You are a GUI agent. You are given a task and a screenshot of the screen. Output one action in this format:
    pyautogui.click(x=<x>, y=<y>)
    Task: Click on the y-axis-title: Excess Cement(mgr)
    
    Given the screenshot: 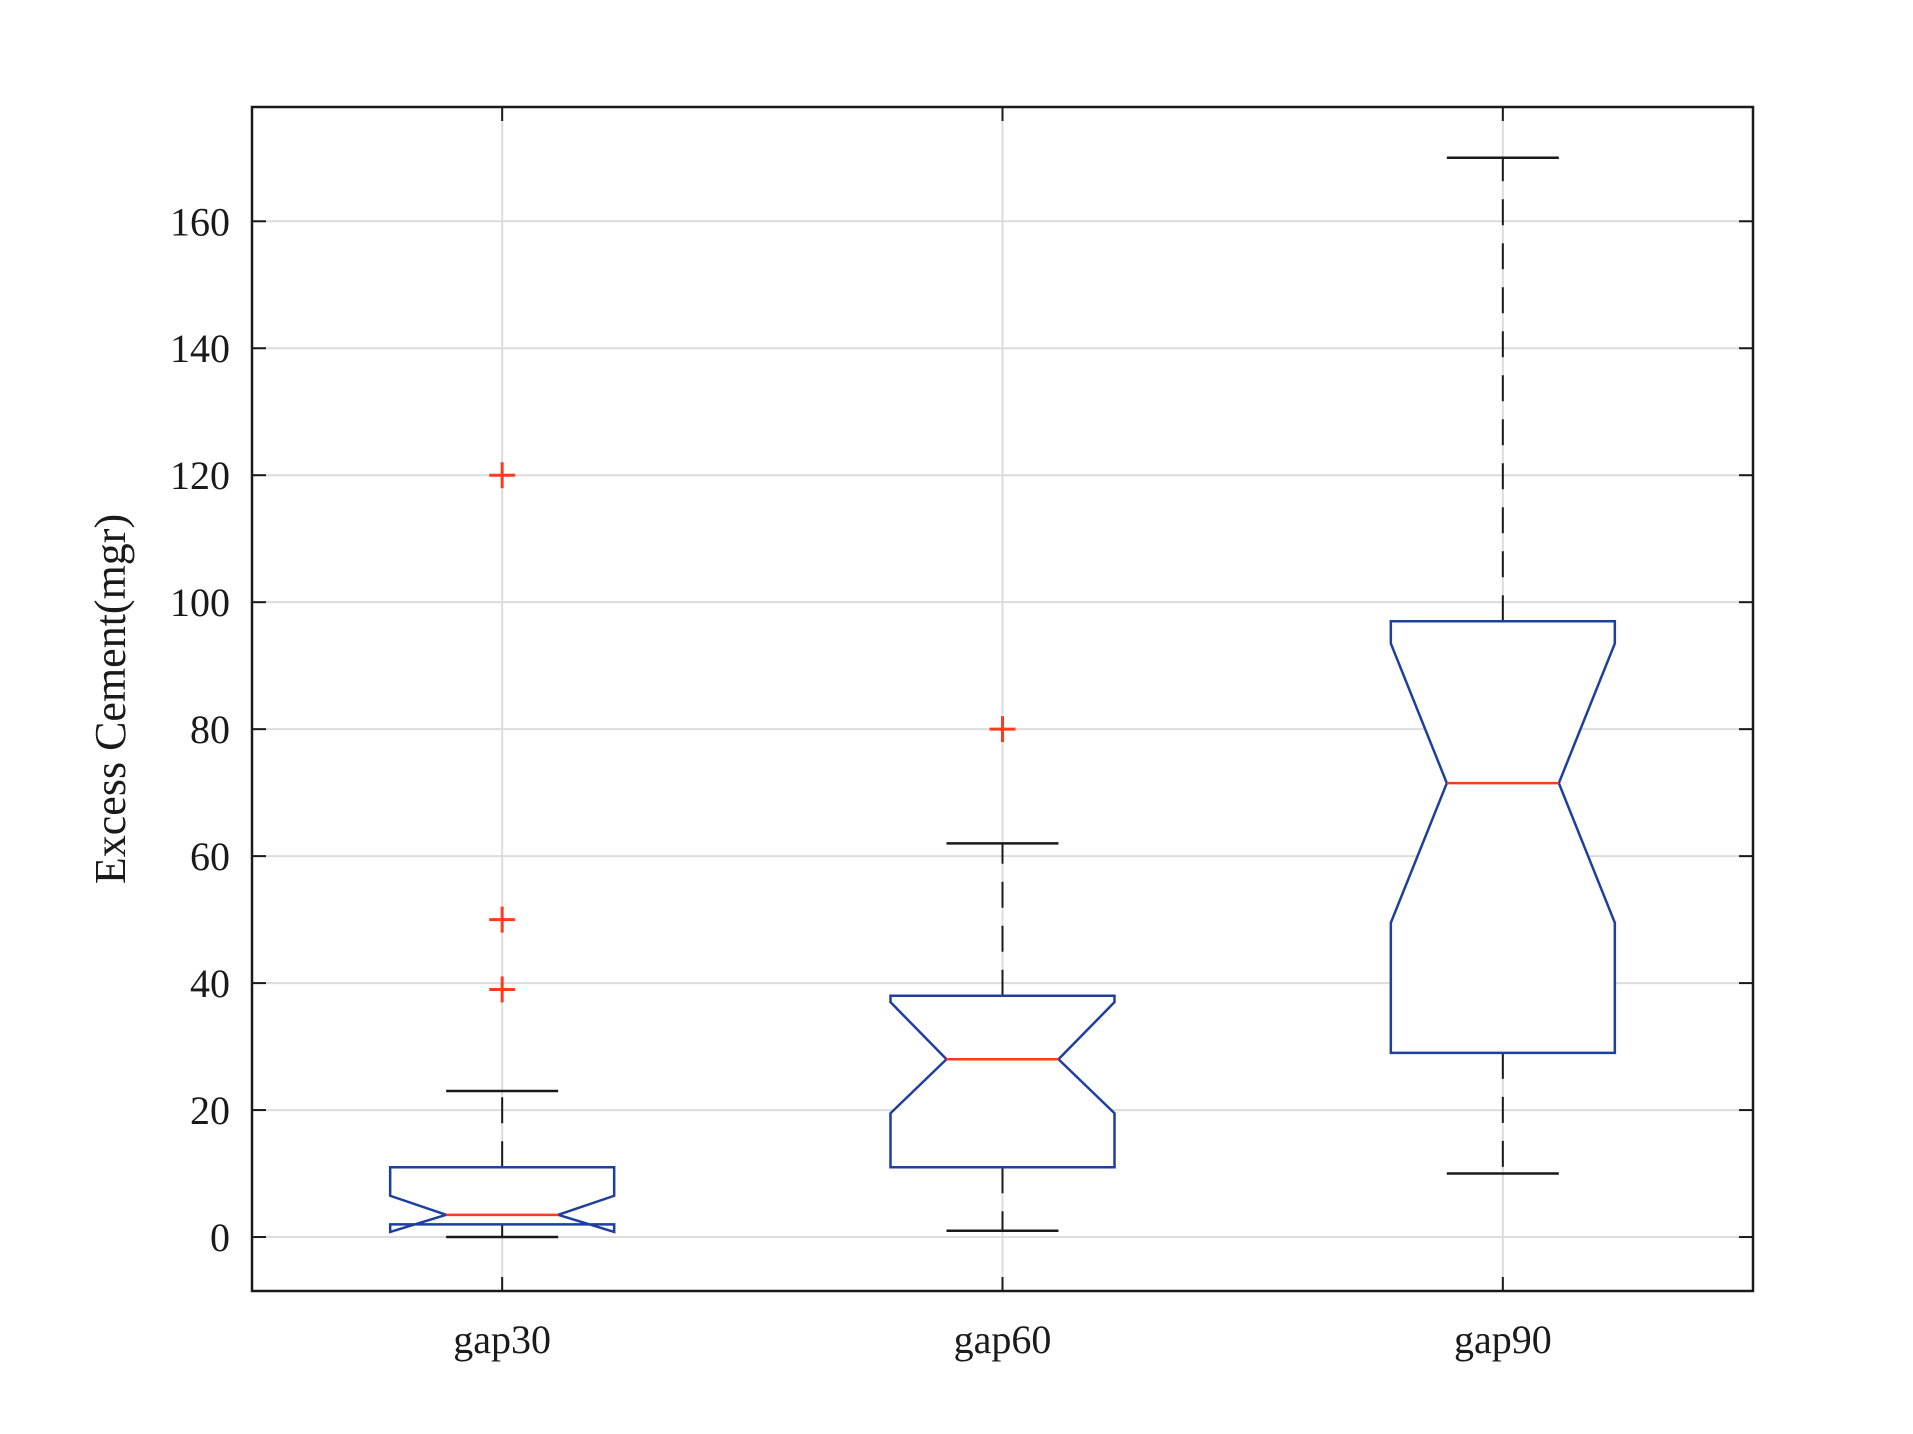 What is the action you would take?
    pyautogui.click(x=110, y=699)
    